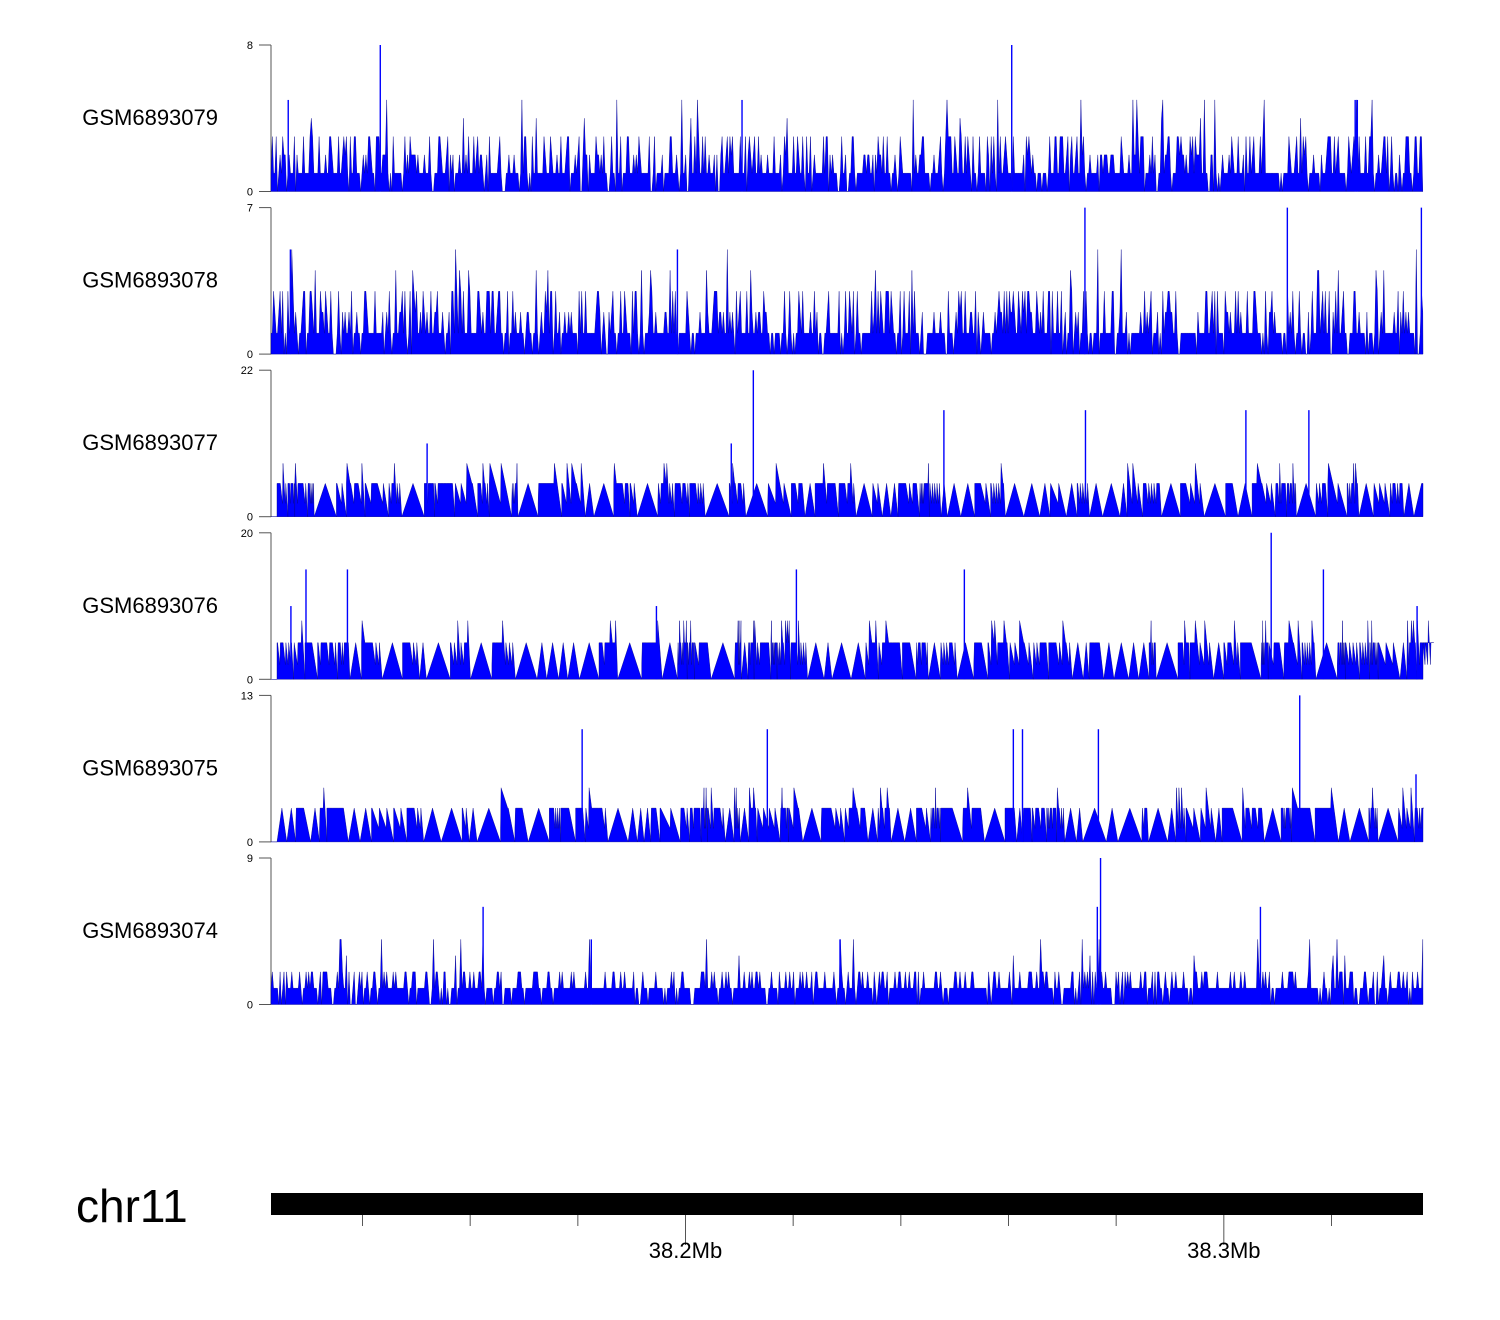 This screenshot has width=1500, height=1320. What do you see at coordinates (250, 859) in the screenshot?
I see `y-tick-label: 9` at bounding box center [250, 859].